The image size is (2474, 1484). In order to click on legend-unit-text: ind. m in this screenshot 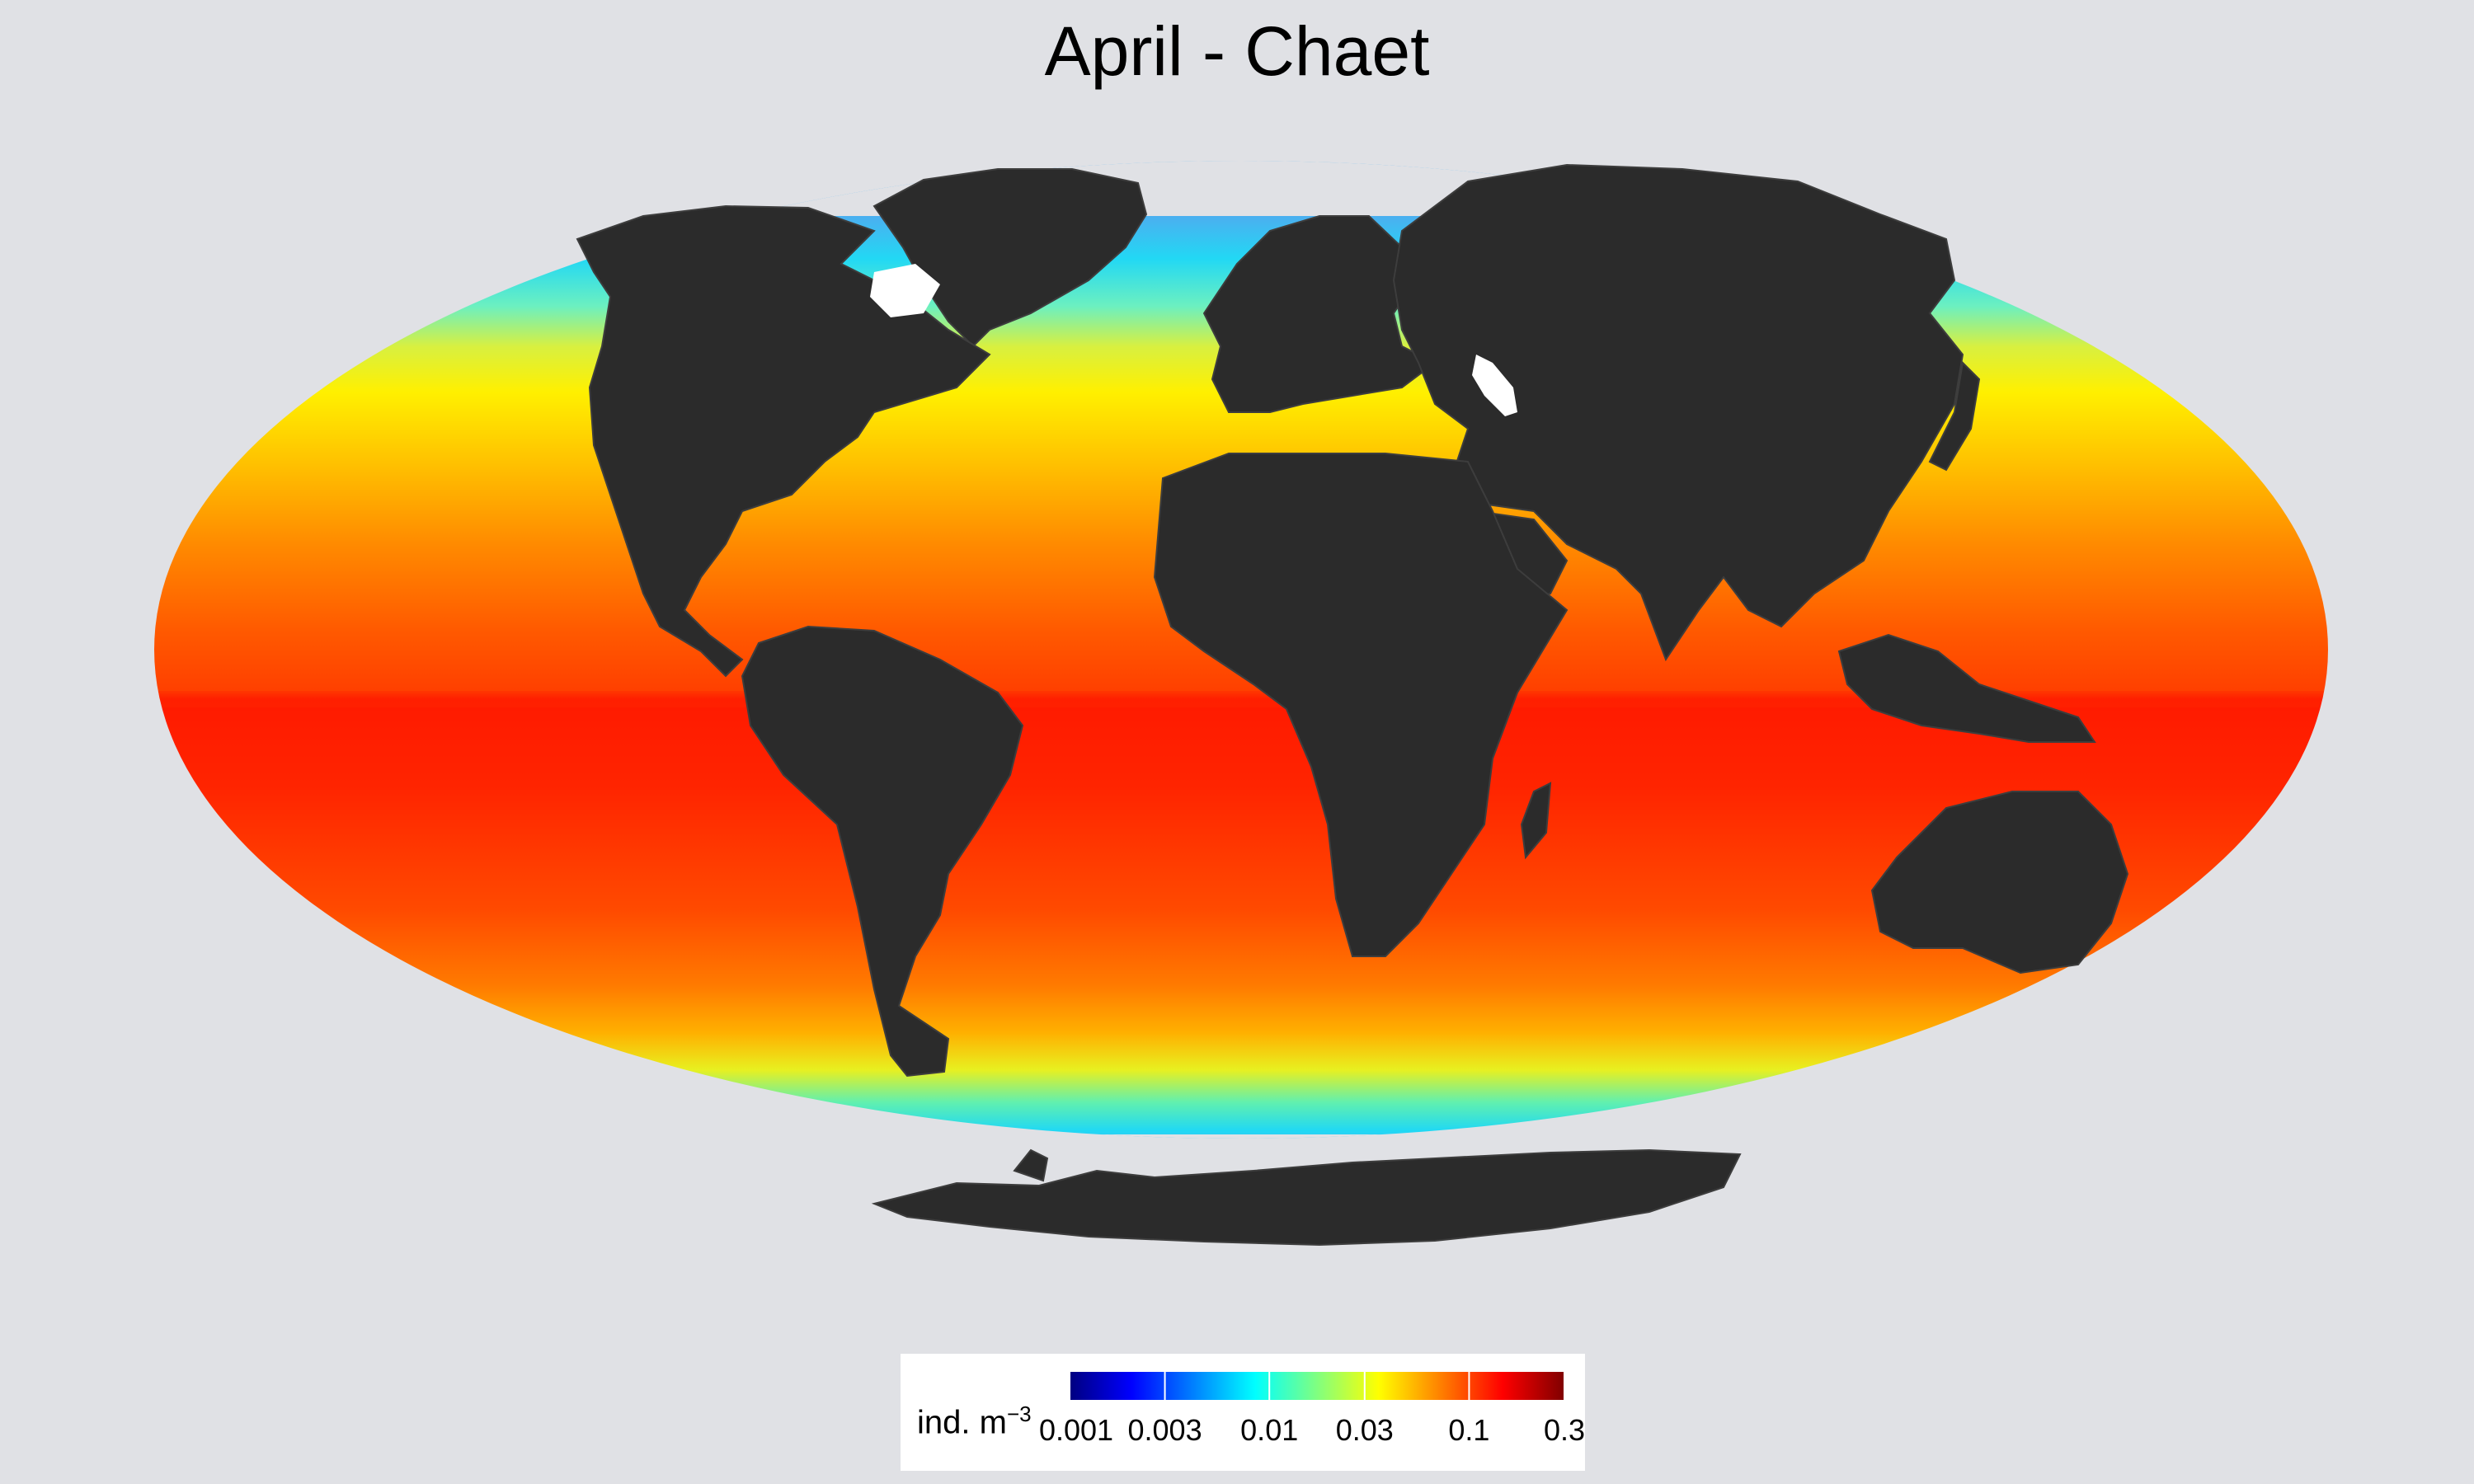, I will do `click(962, 1422)`.